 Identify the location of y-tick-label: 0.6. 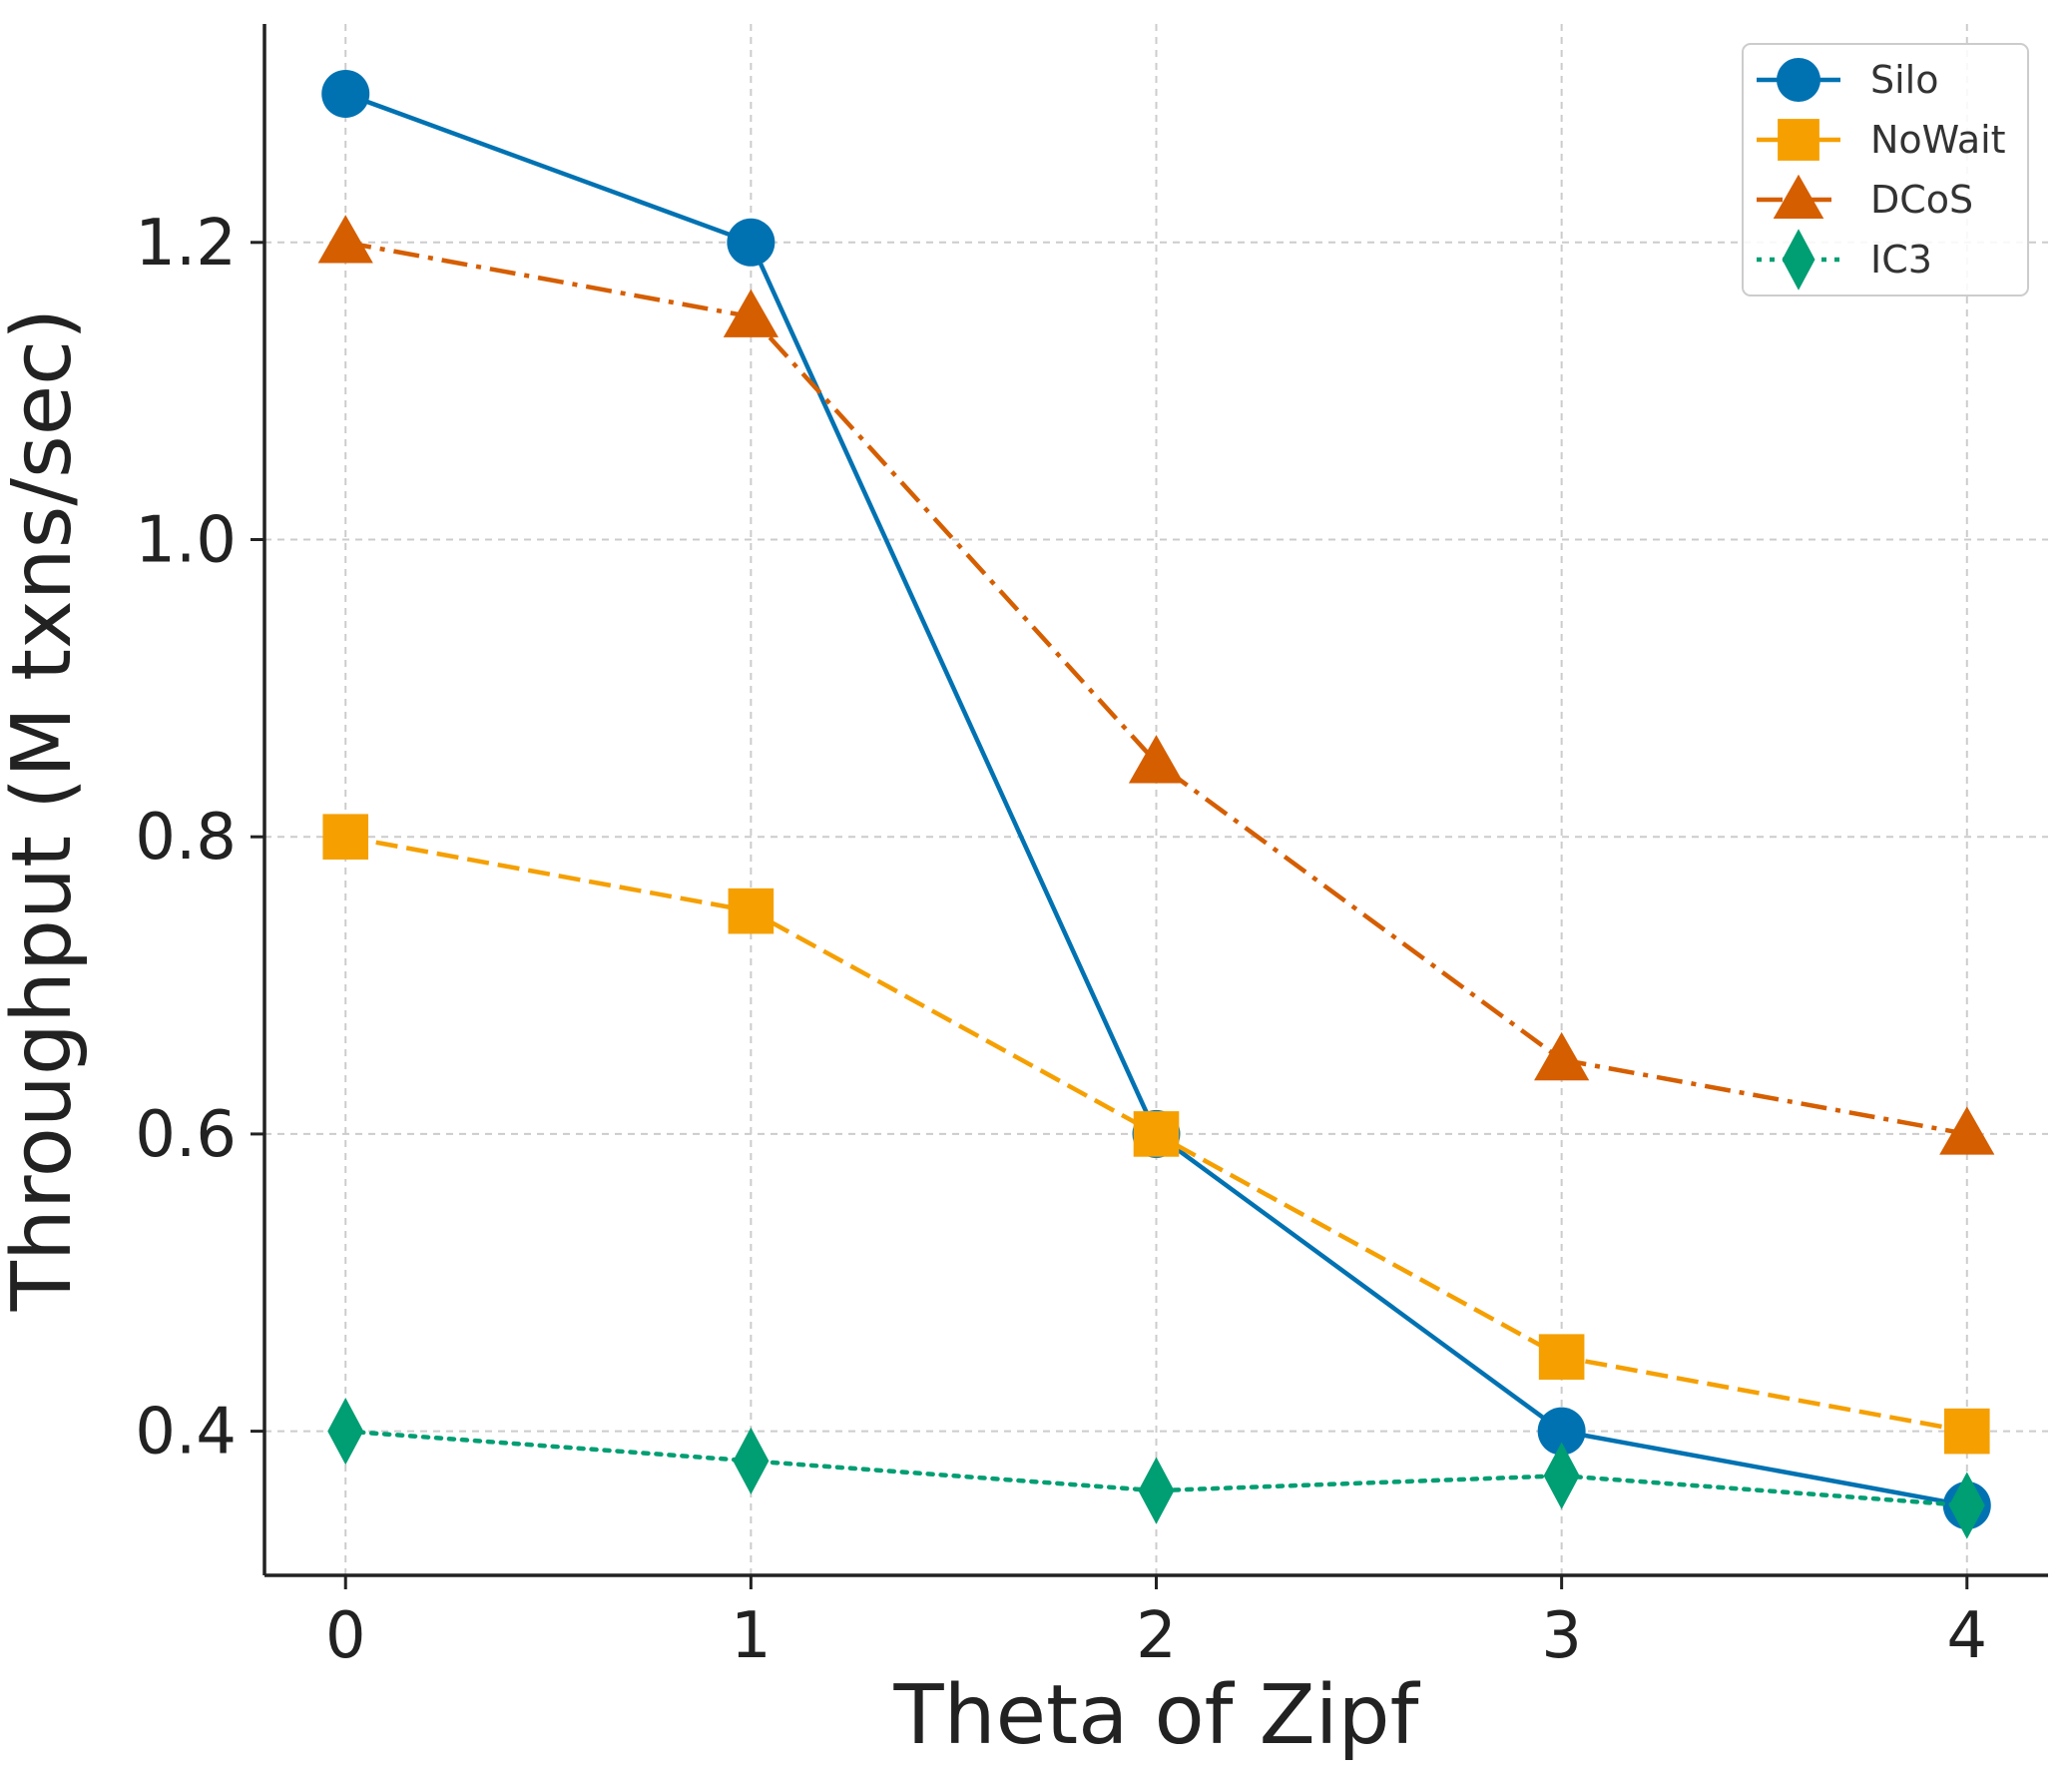
(186, 1135).